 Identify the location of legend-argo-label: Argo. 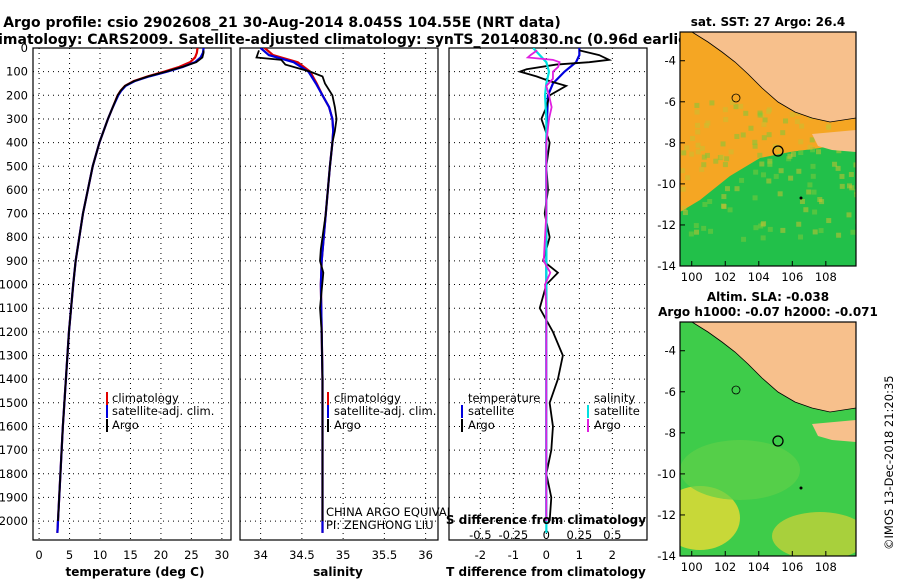
(125, 425).